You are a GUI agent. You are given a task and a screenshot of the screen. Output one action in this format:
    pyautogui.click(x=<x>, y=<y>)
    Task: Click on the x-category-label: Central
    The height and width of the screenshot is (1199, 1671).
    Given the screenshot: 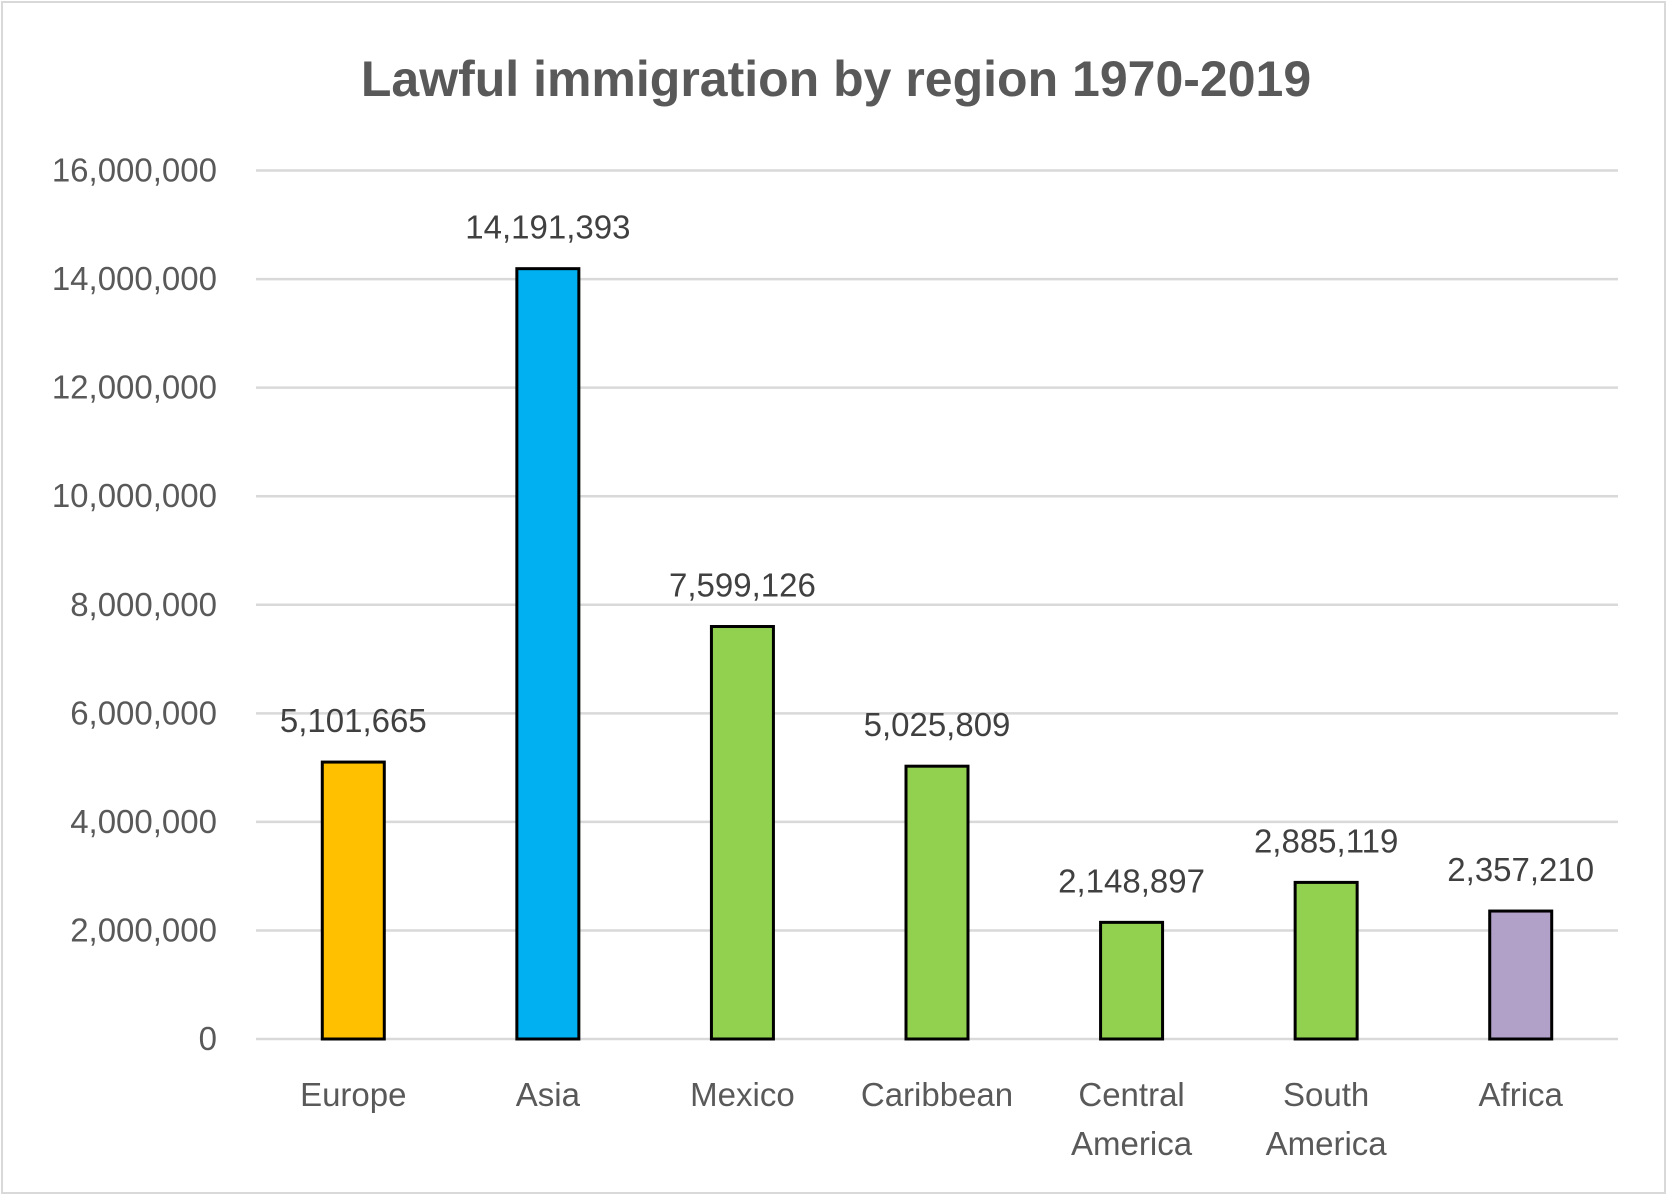 What is the action you would take?
    pyautogui.click(x=1131, y=1094)
    